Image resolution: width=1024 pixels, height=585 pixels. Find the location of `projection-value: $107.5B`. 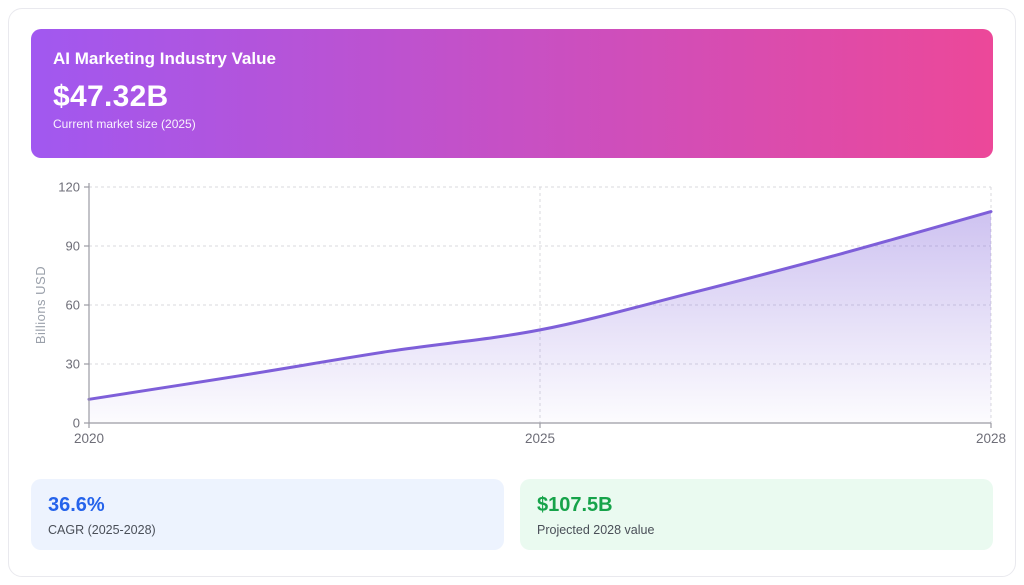

projection-value: $107.5B is located at coordinates (575, 505).